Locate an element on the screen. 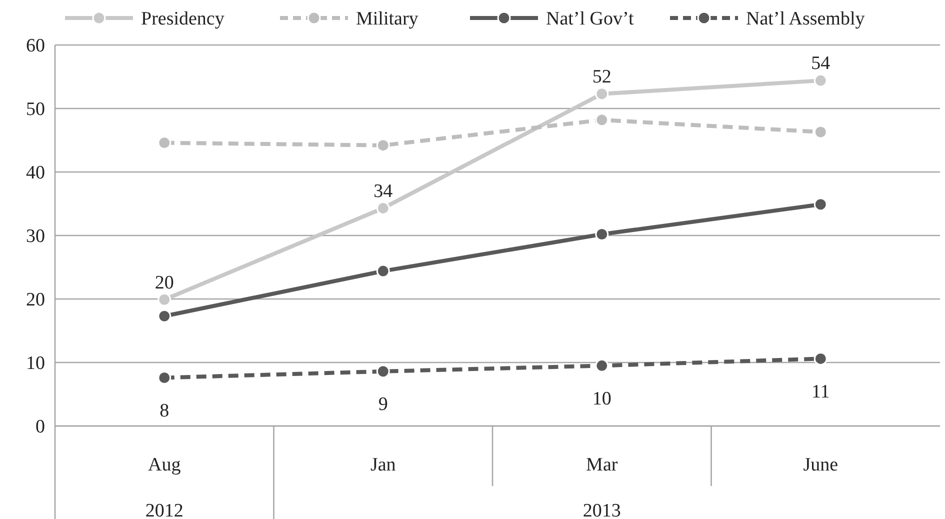 Image resolution: width=945 pixels, height=519 pixels. data-label: 8 is located at coordinates (165, 411).